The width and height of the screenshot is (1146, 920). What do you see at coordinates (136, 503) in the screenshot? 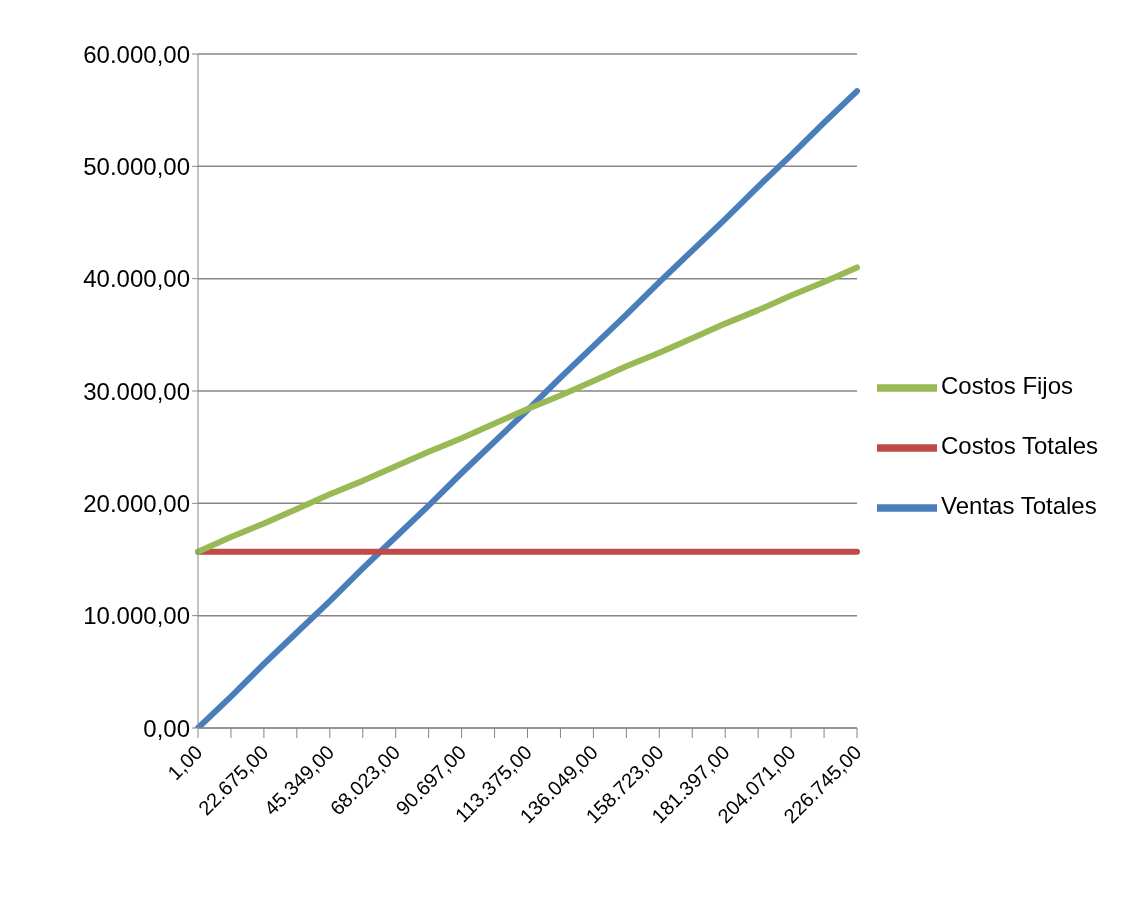
I see `y-tick-label: 20.000,00` at bounding box center [136, 503].